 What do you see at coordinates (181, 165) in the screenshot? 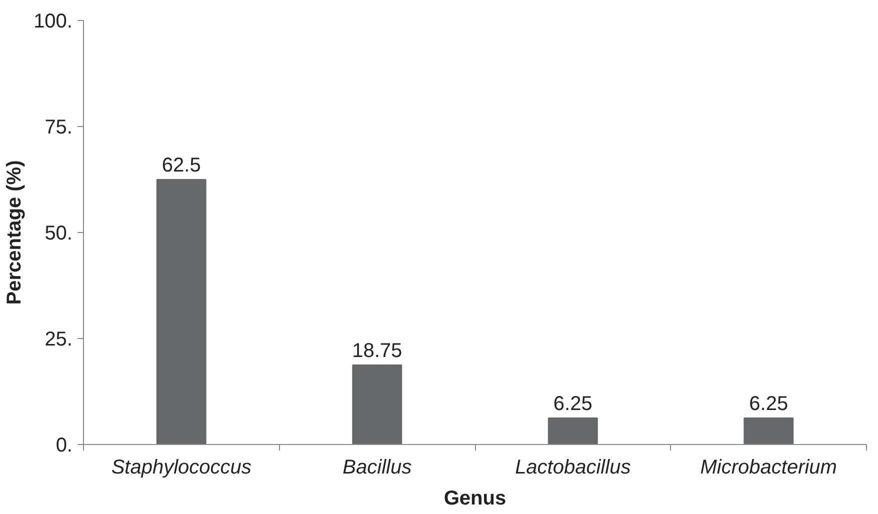
I see `data-label: 62.5` at bounding box center [181, 165].